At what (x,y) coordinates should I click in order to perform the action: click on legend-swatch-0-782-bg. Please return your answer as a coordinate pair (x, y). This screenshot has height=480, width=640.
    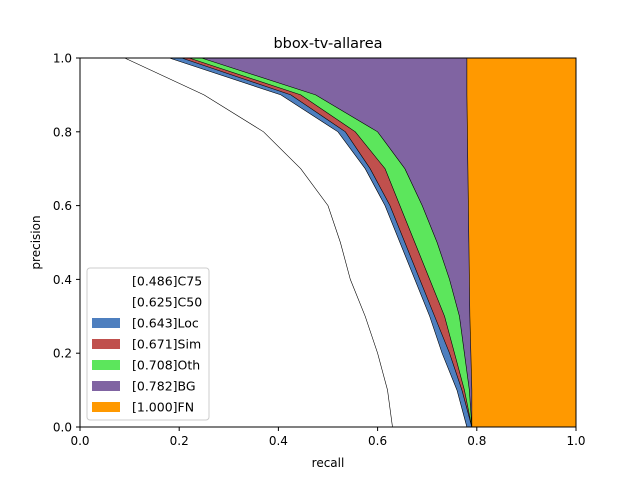
    Looking at the image, I should click on (106, 386).